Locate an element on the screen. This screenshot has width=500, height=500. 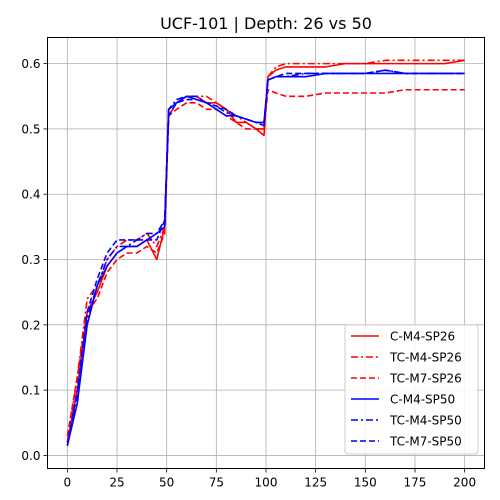
x-tick-label: 150 is located at coordinates (365, 483).